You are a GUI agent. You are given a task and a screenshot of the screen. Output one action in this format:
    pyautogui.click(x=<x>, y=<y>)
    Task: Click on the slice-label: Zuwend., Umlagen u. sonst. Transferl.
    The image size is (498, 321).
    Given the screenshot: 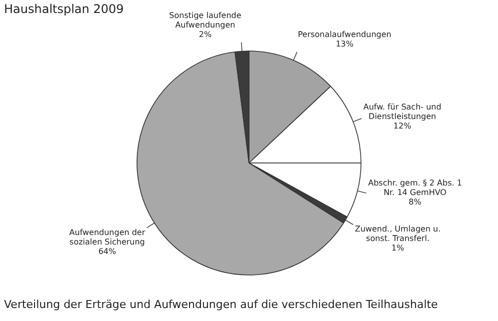 What is the action you would take?
    pyautogui.click(x=397, y=234)
    